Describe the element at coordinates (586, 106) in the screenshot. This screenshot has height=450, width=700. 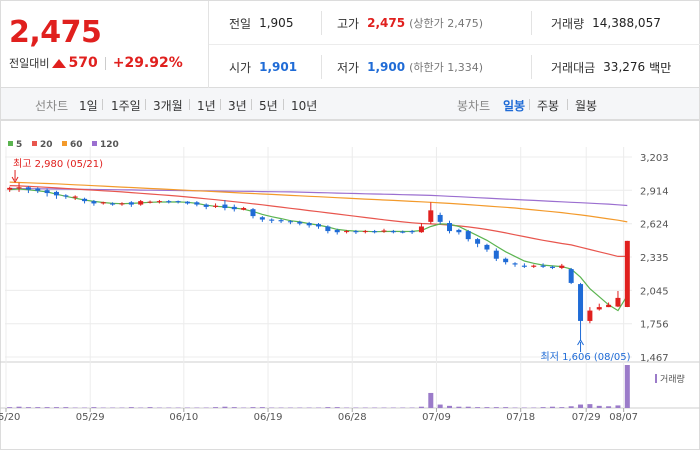
I see `monthly-candle-button: 월봉` at that location.